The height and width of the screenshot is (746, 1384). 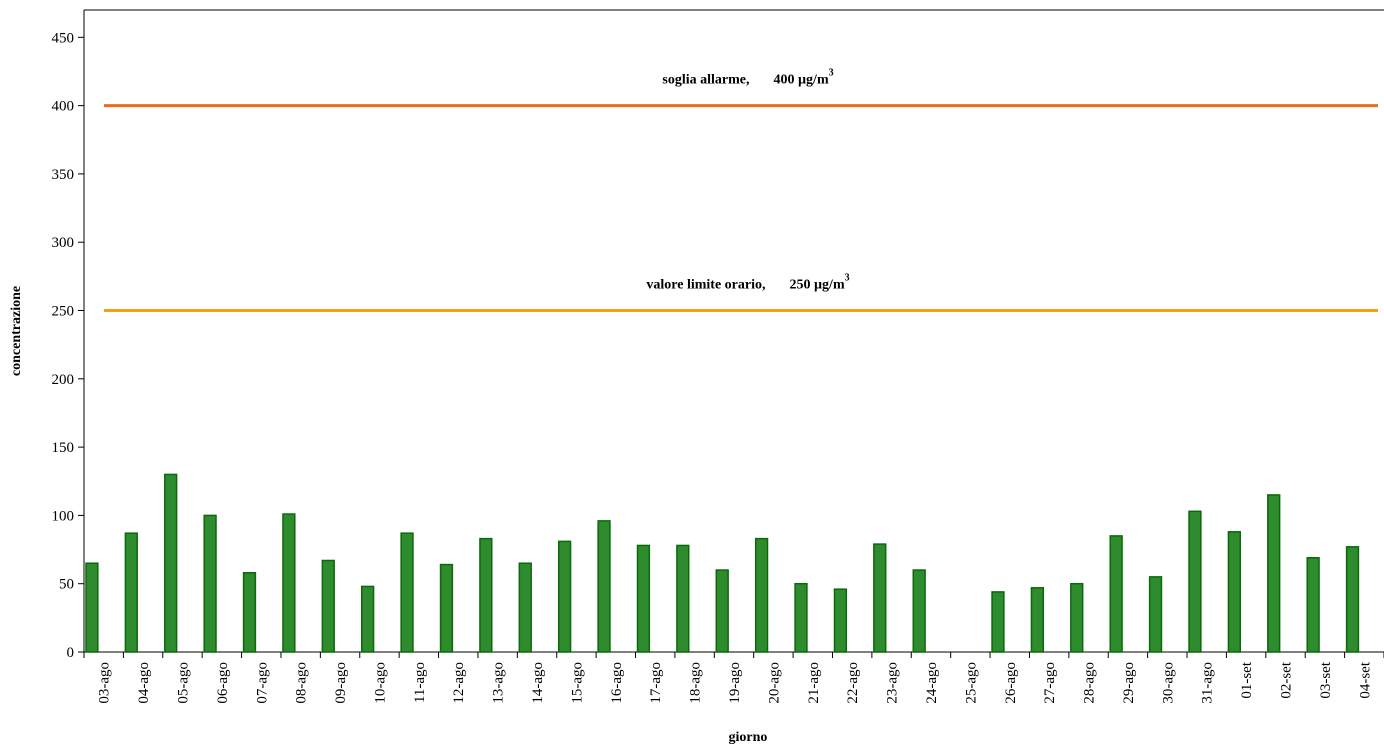 What do you see at coordinates (1129, 683) in the screenshot?
I see `x-tick-label: 29-ago` at bounding box center [1129, 683].